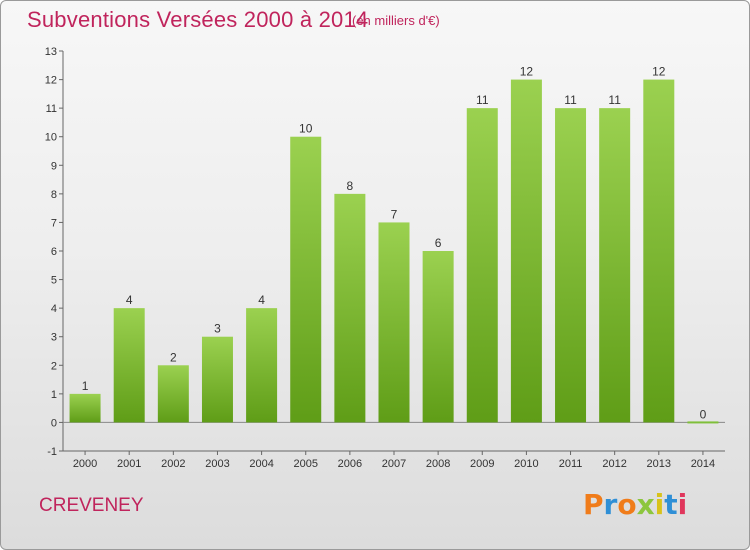 Image resolution: width=750 pixels, height=550 pixels. I want to click on bar-2014, so click(703, 422).